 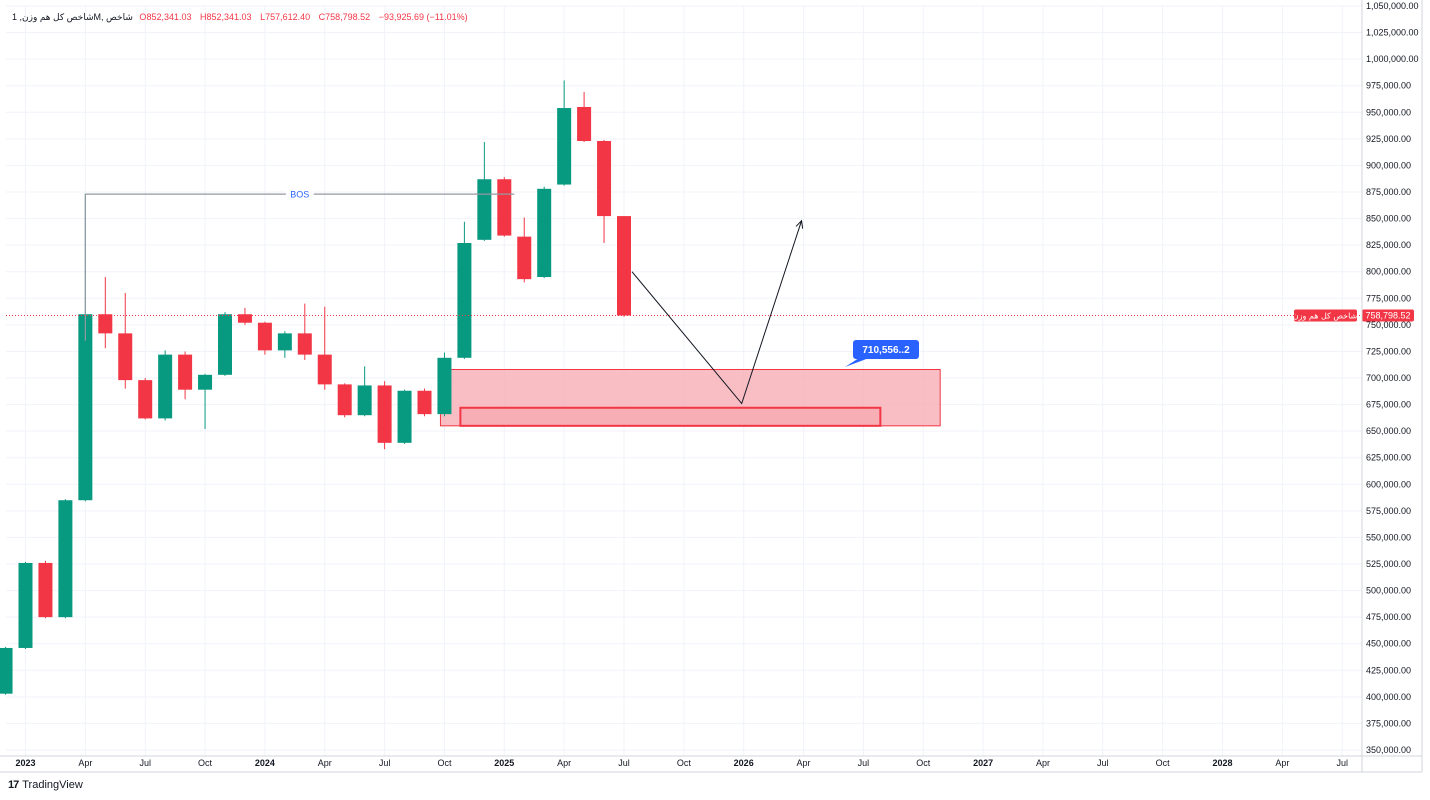 I want to click on y-tick-label: 850,000.00, so click(x=1388, y=219).